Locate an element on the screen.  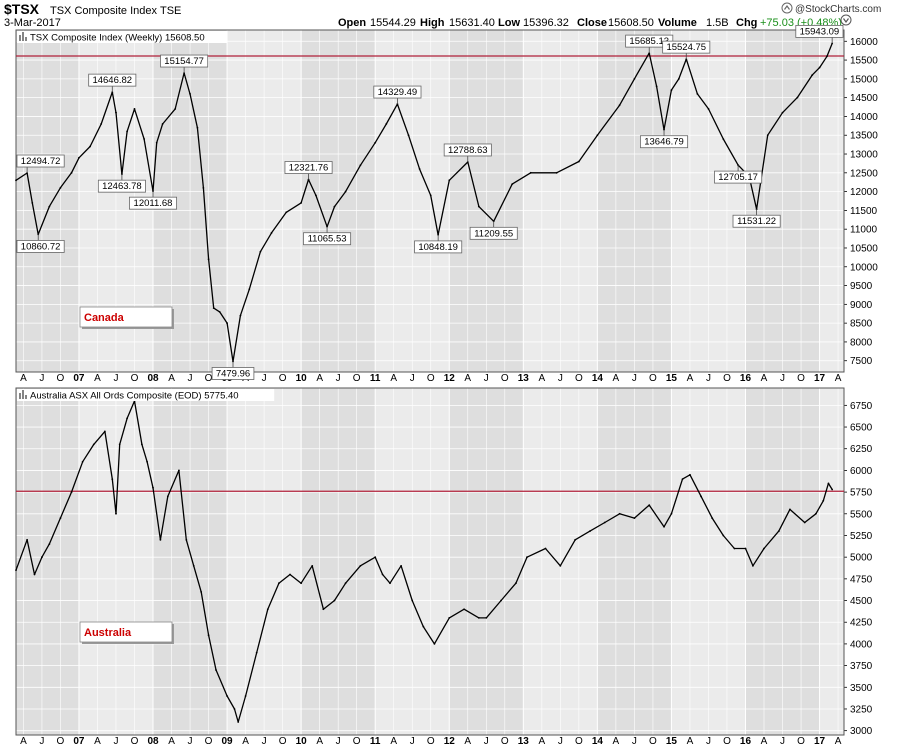
asx-ytick-label: 6750 is located at coordinates (861, 406).